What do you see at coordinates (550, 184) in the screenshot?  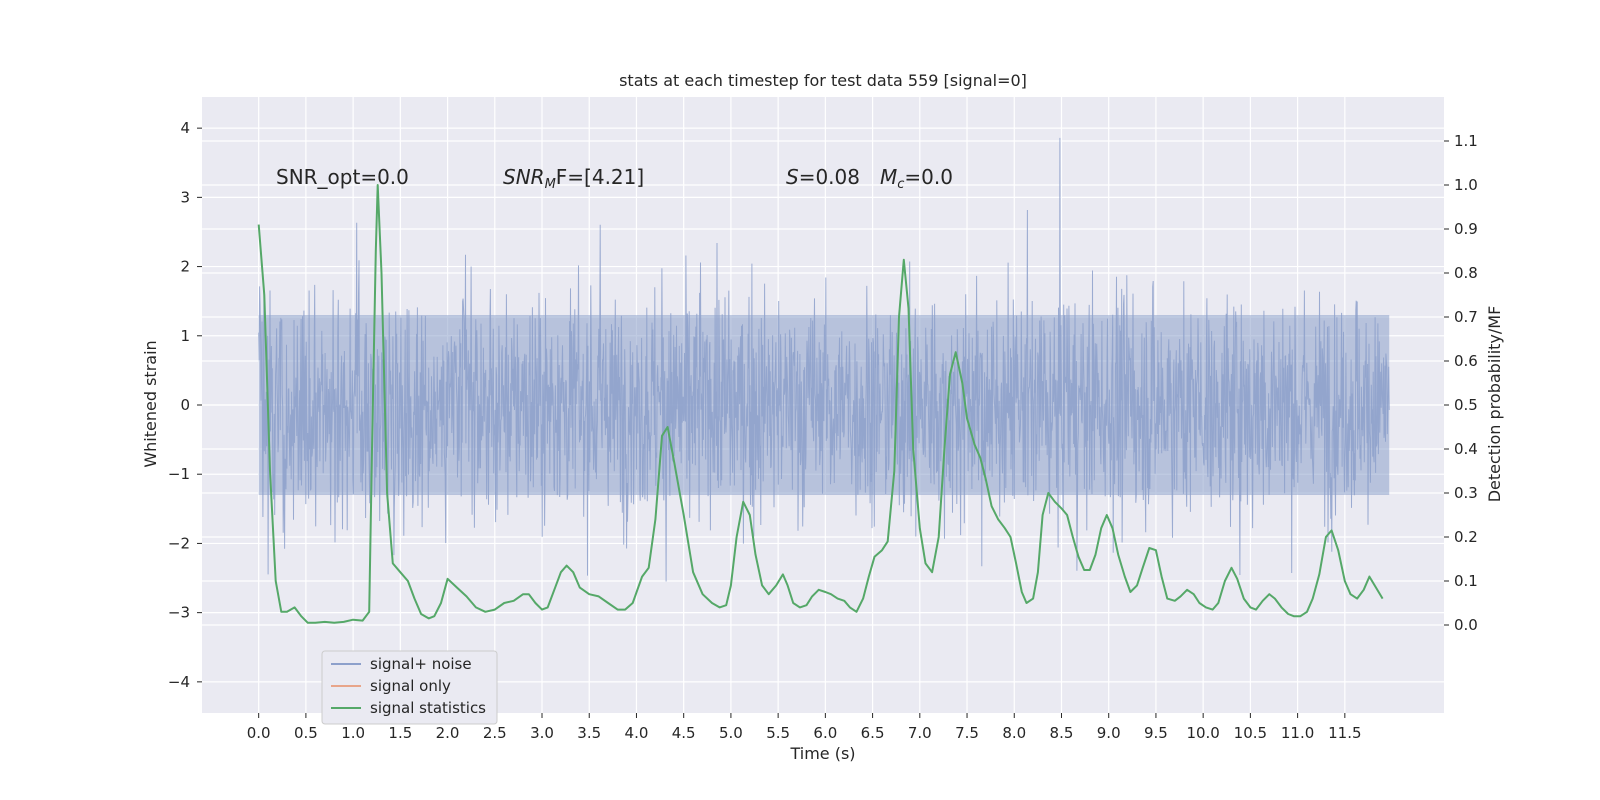 I see `annotation-snr-mf-sub: M` at bounding box center [550, 184].